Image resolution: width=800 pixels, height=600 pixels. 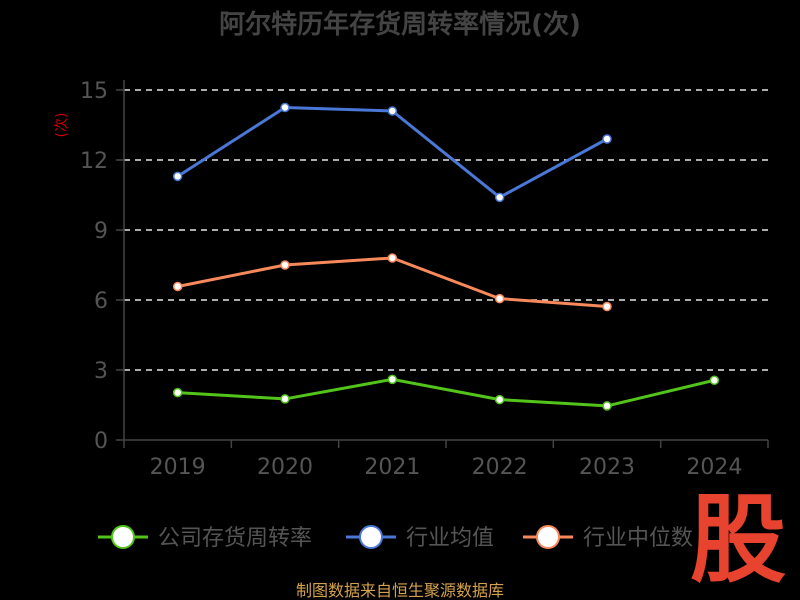 What do you see at coordinates (94, 161) in the screenshot?
I see `y-tick-label: 12` at bounding box center [94, 161].